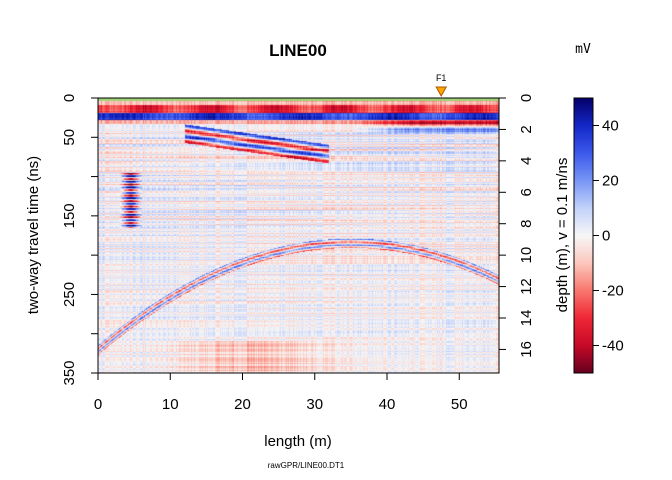 The height and width of the screenshot is (480, 672). Describe the element at coordinates (242, 404) in the screenshot. I see `x-tick-label: 20` at that location.